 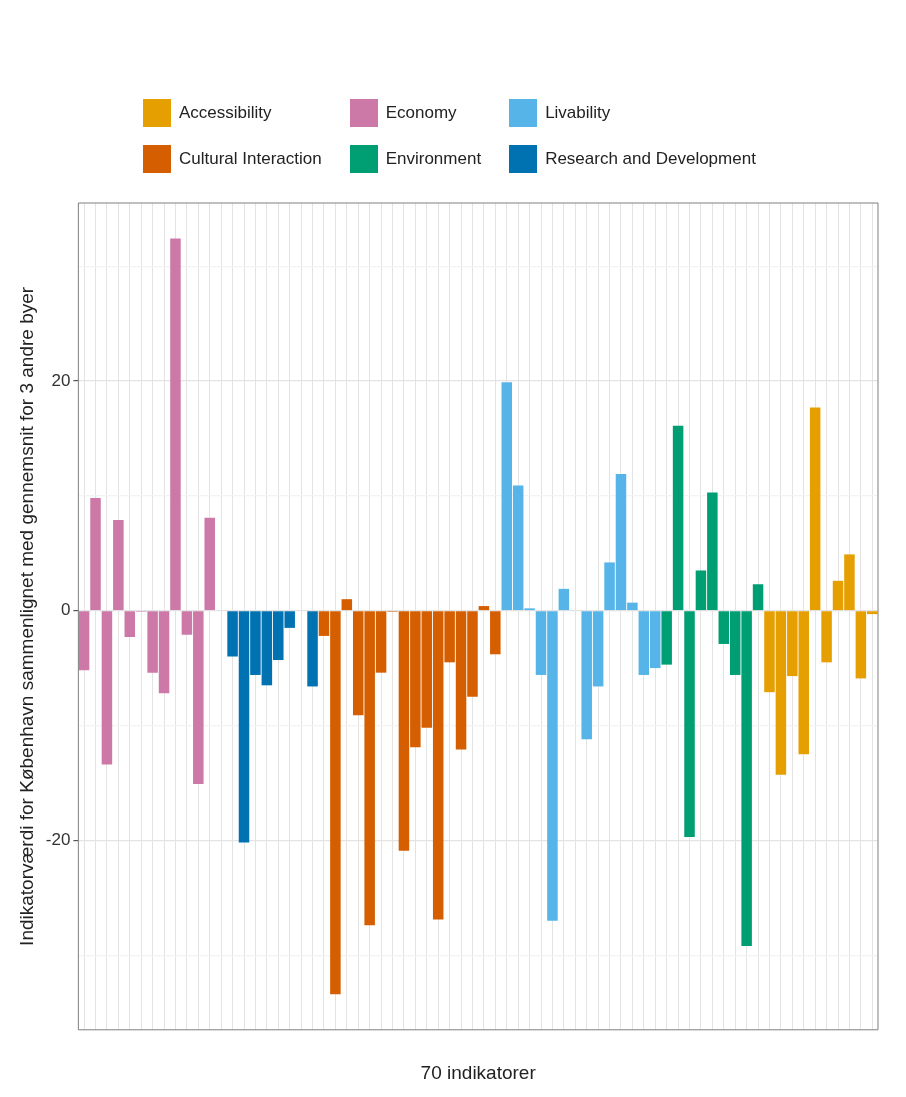 I want to click on legend-label: Livability, so click(x=578, y=113).